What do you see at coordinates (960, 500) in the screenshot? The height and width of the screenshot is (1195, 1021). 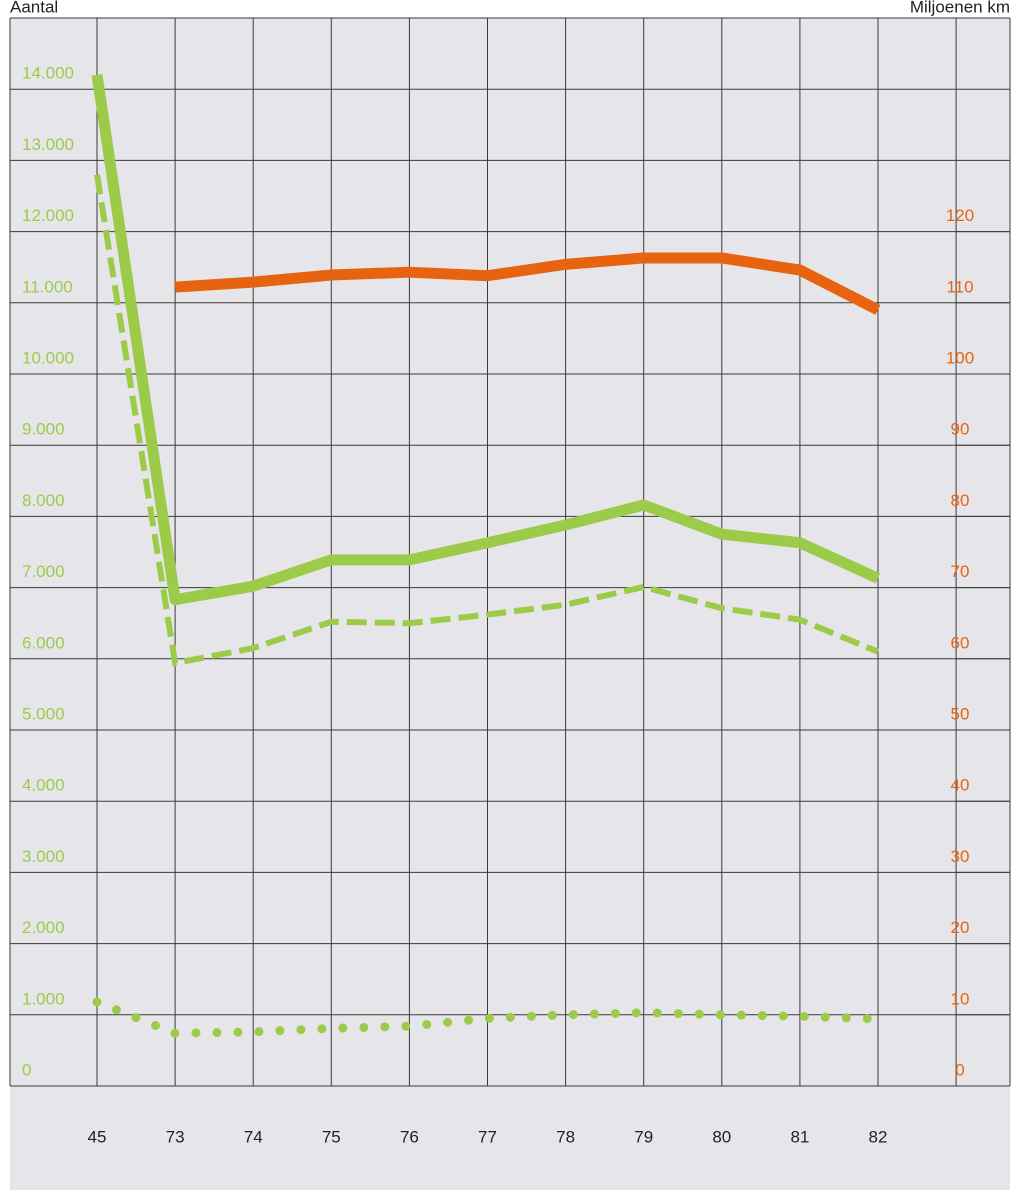 I see `y2-tick-label: 80` at bounding box center [960, 500].